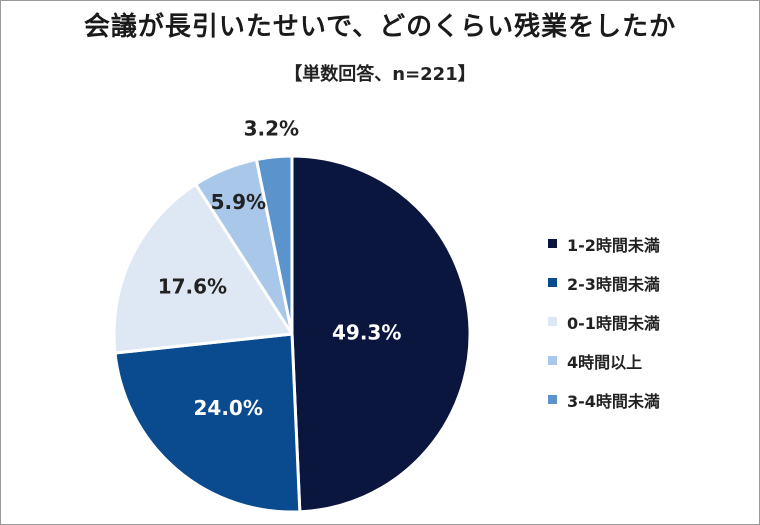 Image resolution: width=760 pixels, height=525 pixels. What do you see at coordinates (207, 423) in the screenshot?
I see `pie-slice-2-3時間未満` at bounding box center [207, 423].